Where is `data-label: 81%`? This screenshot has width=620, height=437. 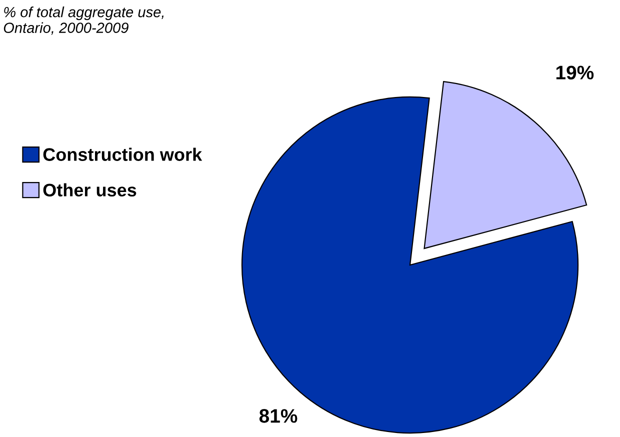
data-label: 81% is located at coordinates (278, 416).